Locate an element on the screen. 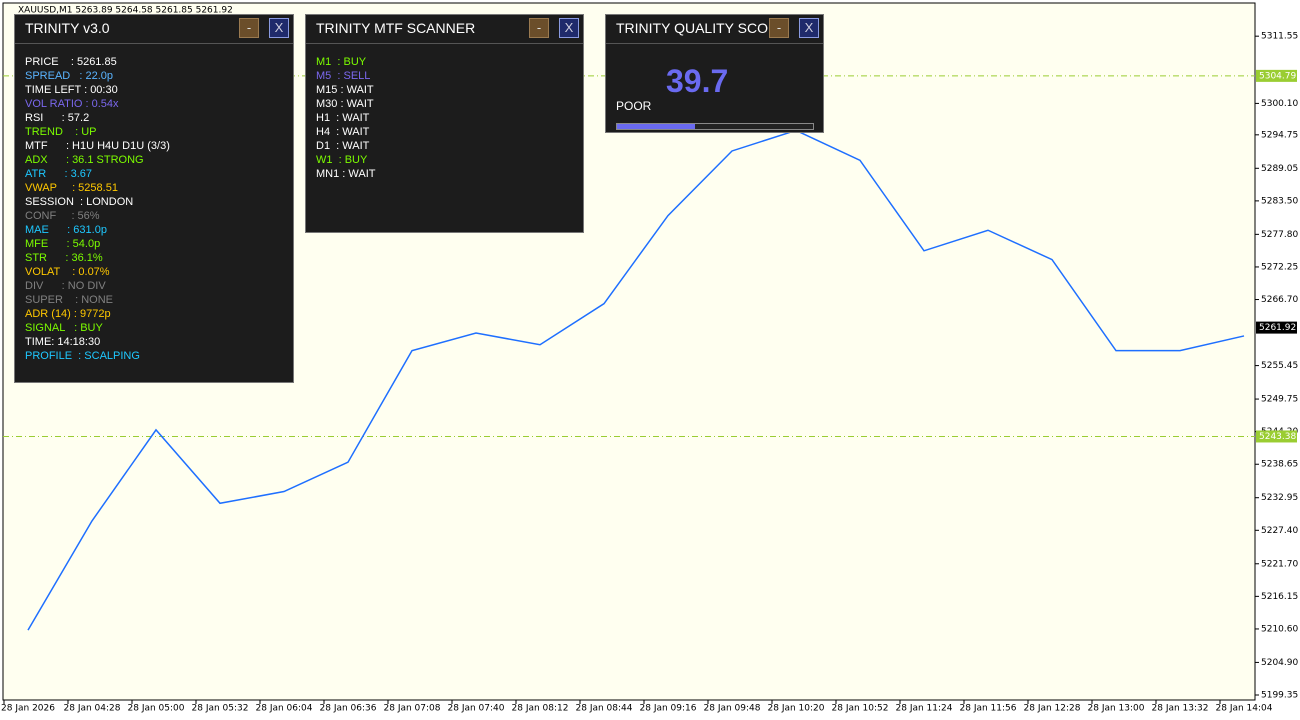 The height and width of the screenshot is (720, 1300). panel-row: MTF : H1U H4U D1U (3/3) is located at coordinates (97, 146).